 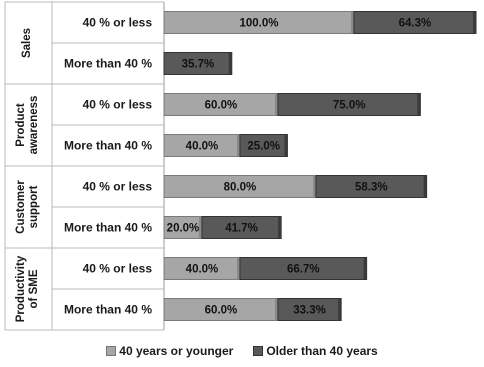 What do you see at coordinates (21, 288) in the screenshot?
I see `group-label-line: Productivity` at bounding box center [21, 288].